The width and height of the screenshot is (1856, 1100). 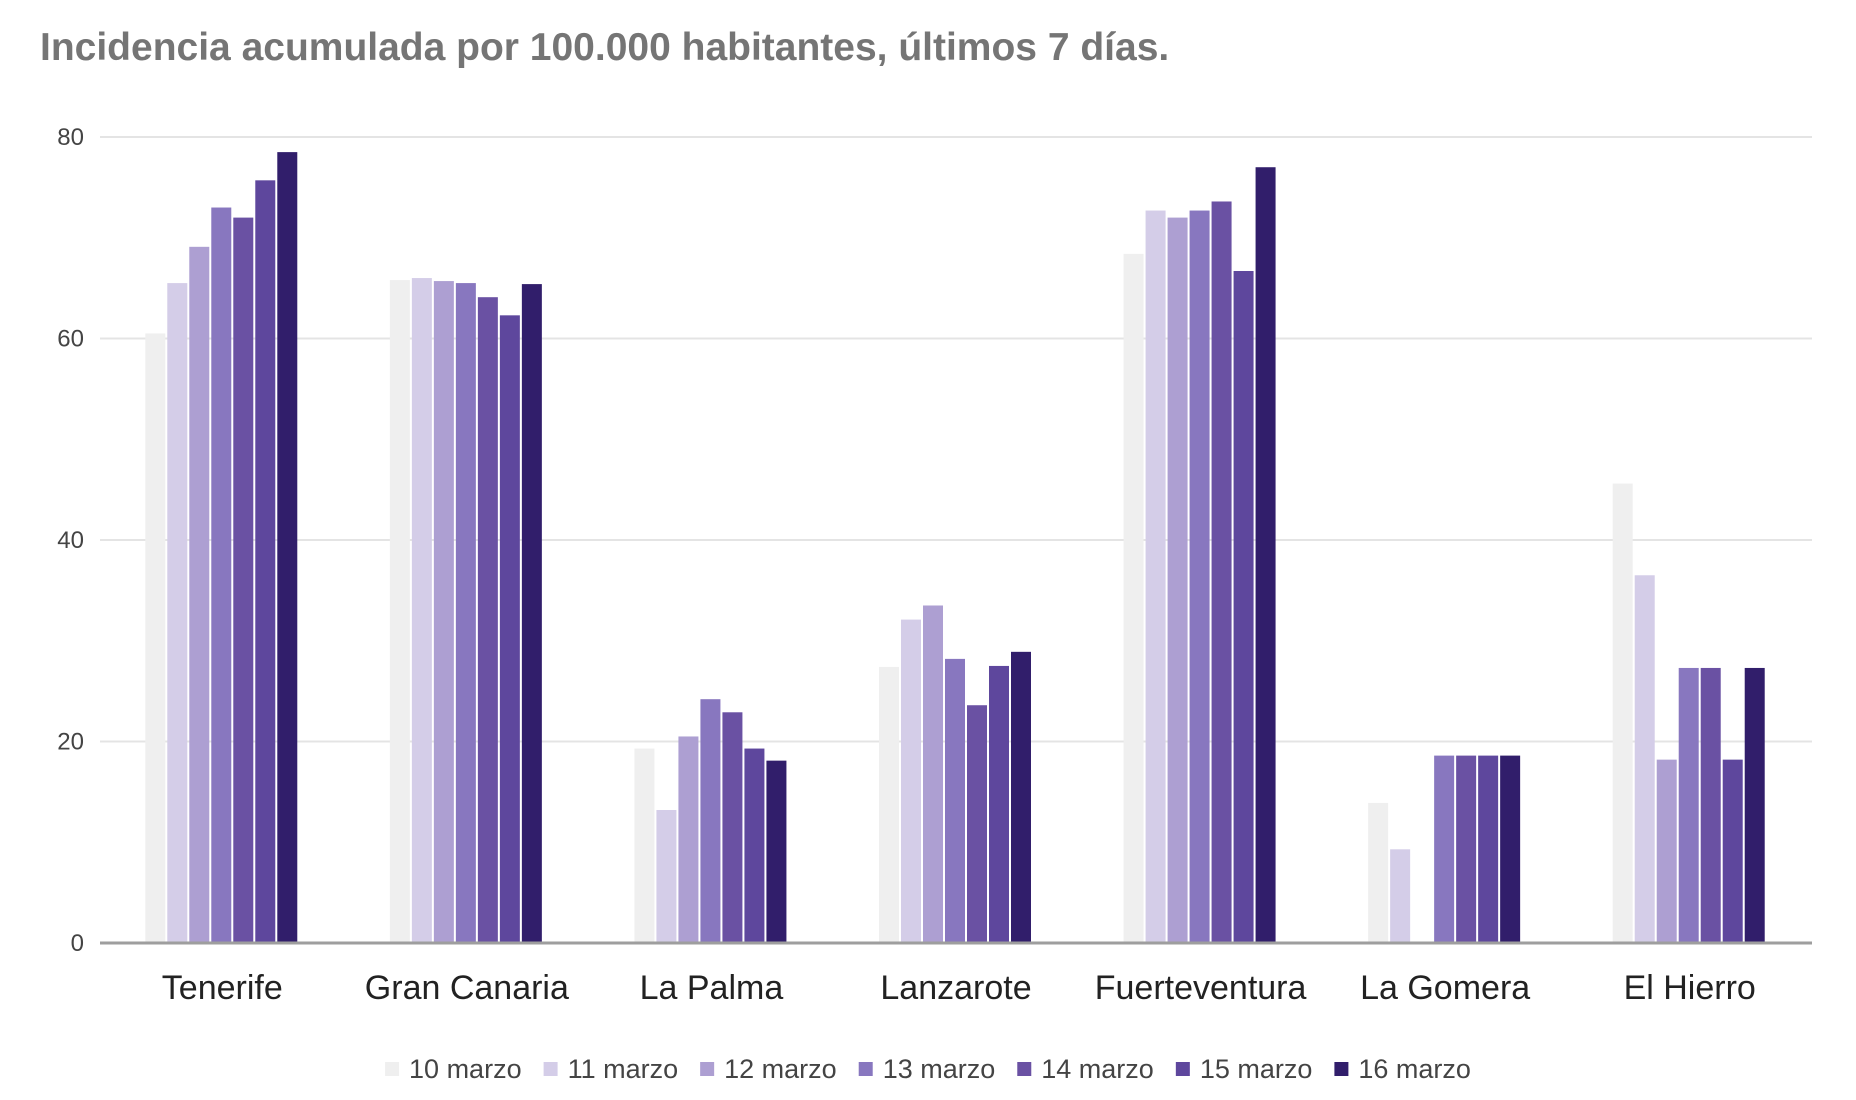 I want to click on legend-label: 10 marzo, so click(x=465, y=1069).